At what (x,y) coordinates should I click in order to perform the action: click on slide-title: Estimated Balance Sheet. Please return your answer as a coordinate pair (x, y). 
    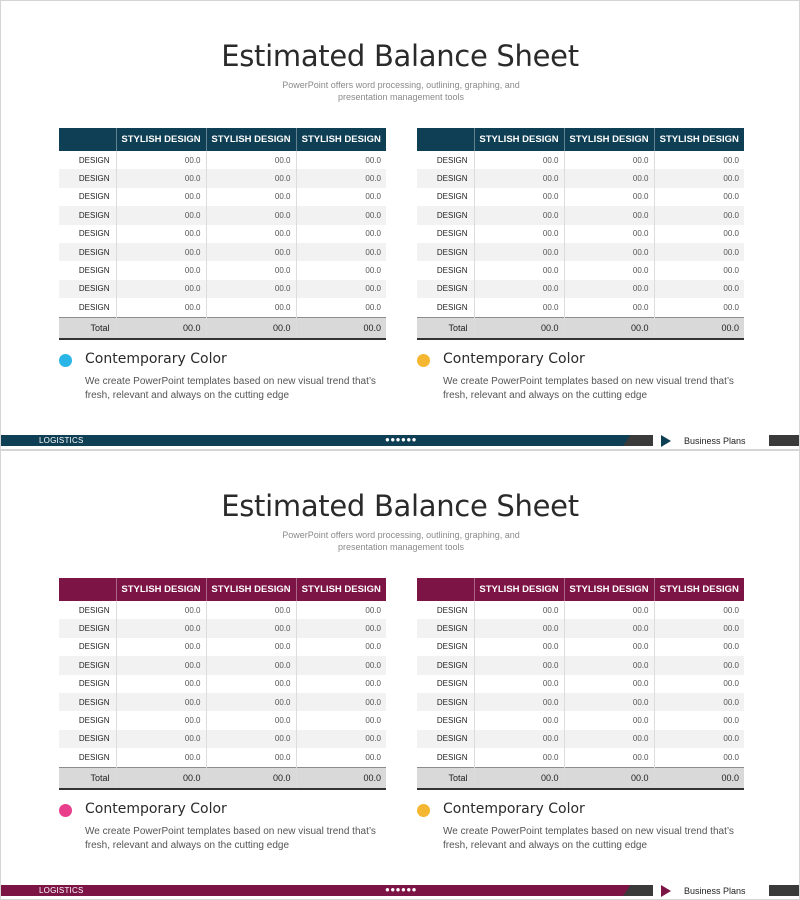
    Looking at the image, I should click on (400, 56).